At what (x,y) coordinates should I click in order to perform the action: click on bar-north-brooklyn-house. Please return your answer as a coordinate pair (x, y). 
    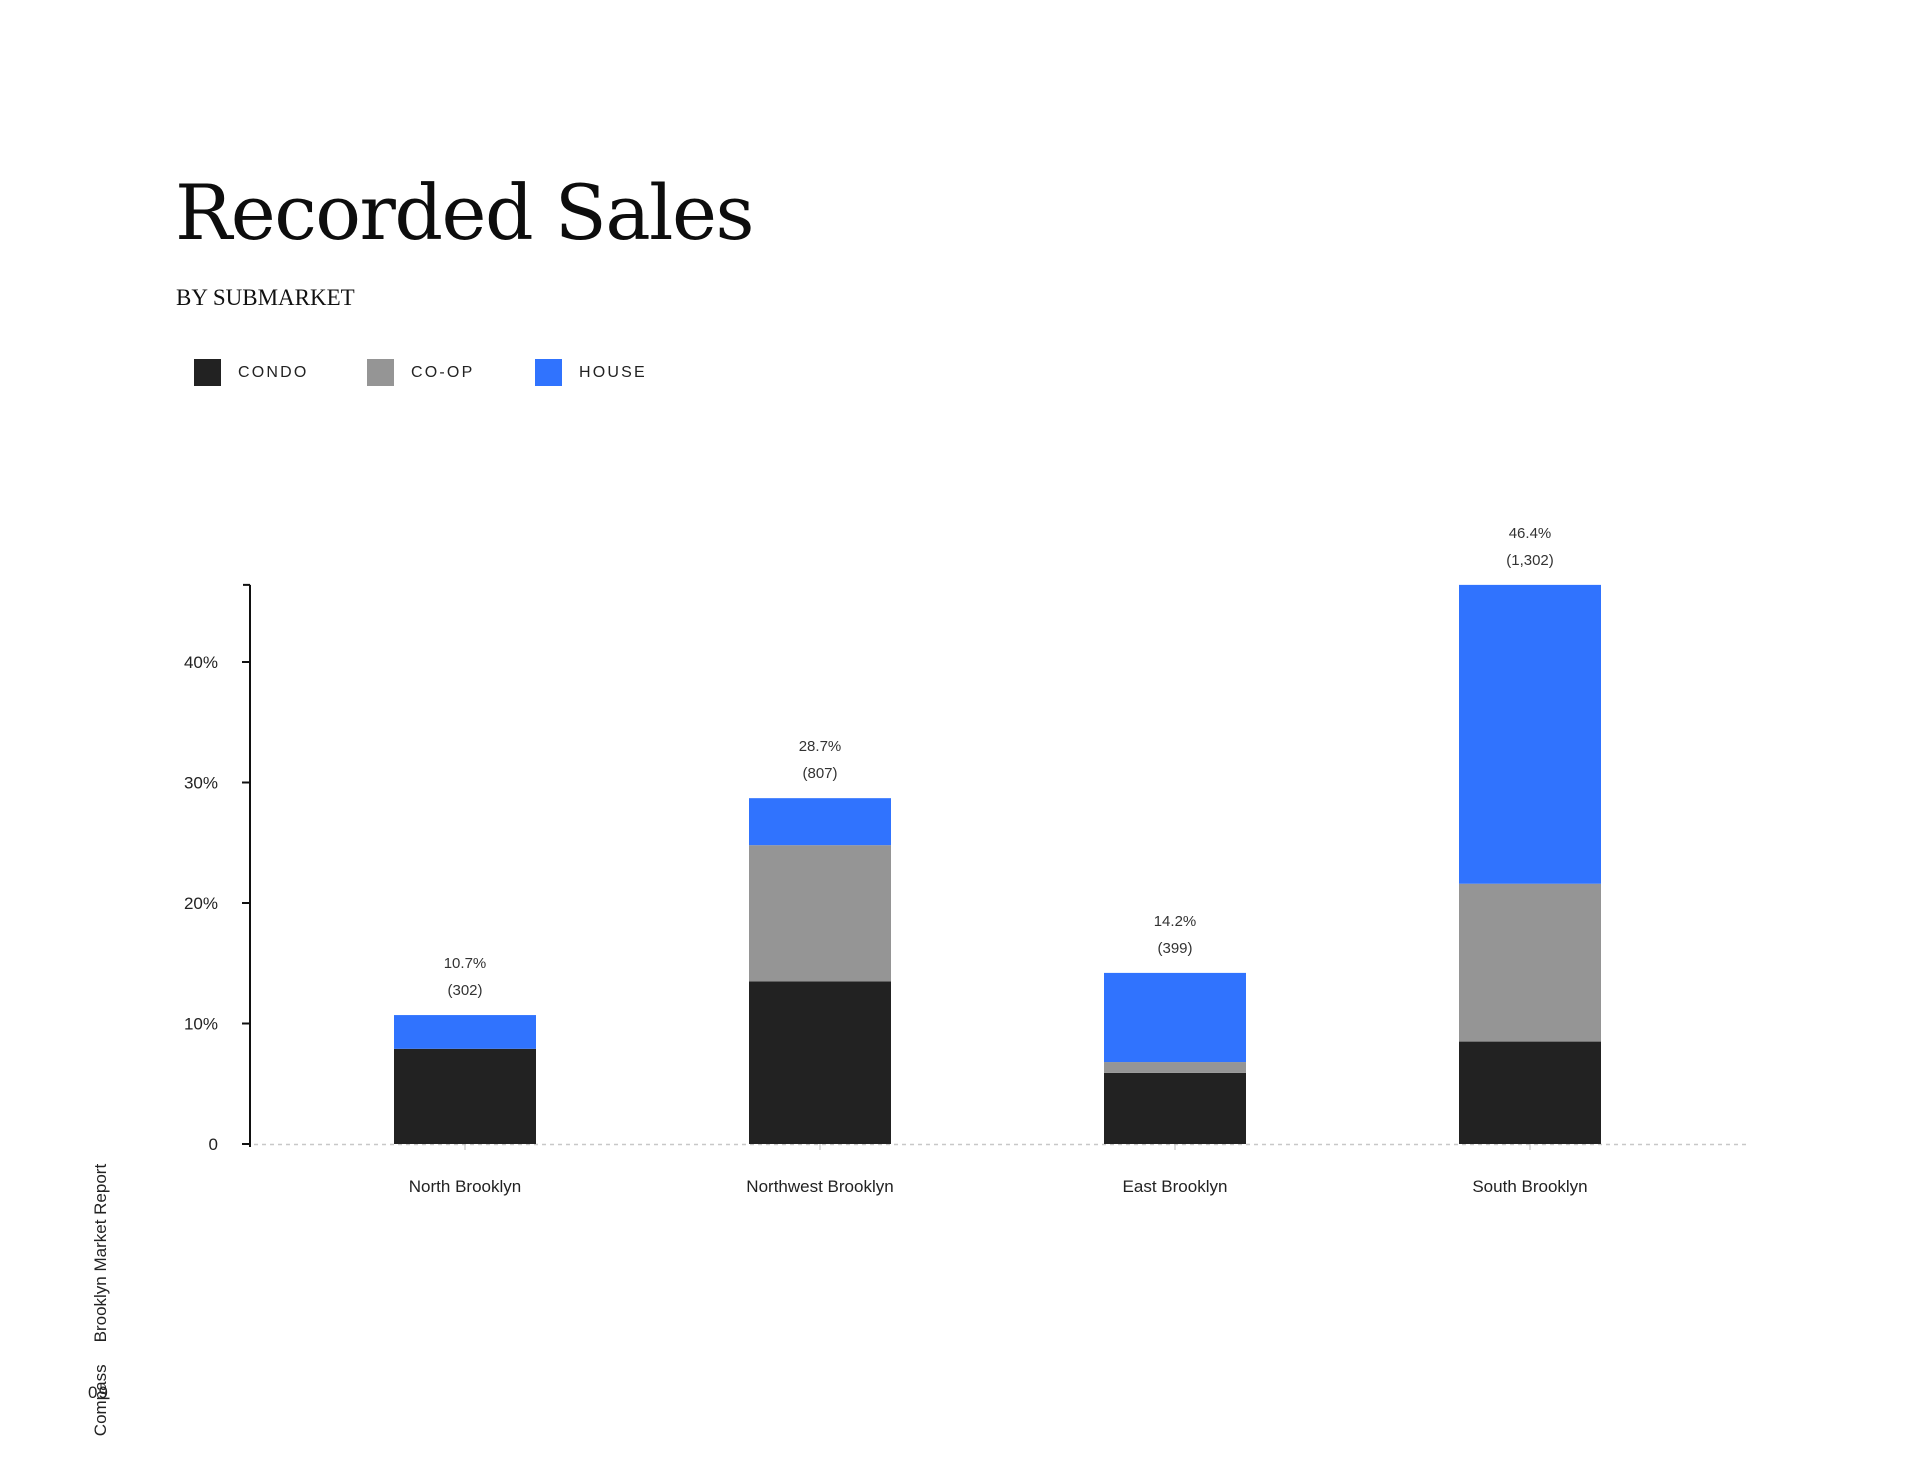
    Looking at the image, I should click on (465, 1032).